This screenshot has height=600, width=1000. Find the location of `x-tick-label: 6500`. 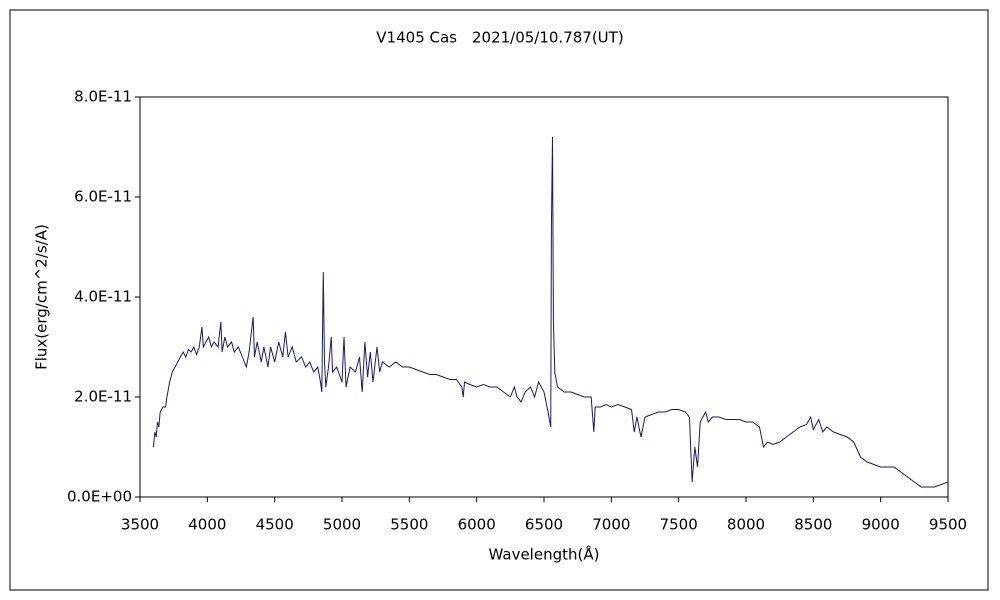

x-tick-label: 6500 is located at coordinates (544, 525).